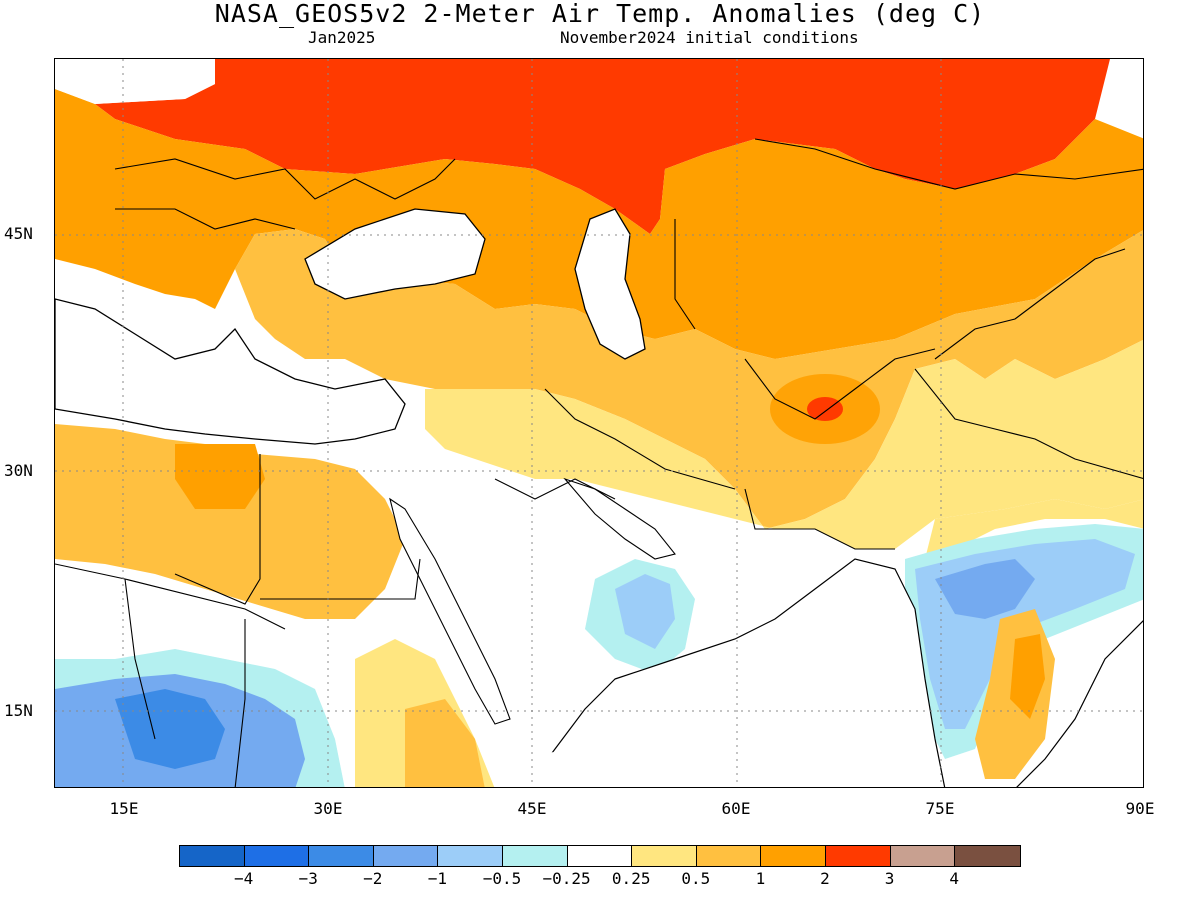 This screenshot has height=900, width=1200. What do you see at coordinates (954, 878) in the screenshot?
I see `colorbar-tick-label: 4` at bounding box center [954, 878].